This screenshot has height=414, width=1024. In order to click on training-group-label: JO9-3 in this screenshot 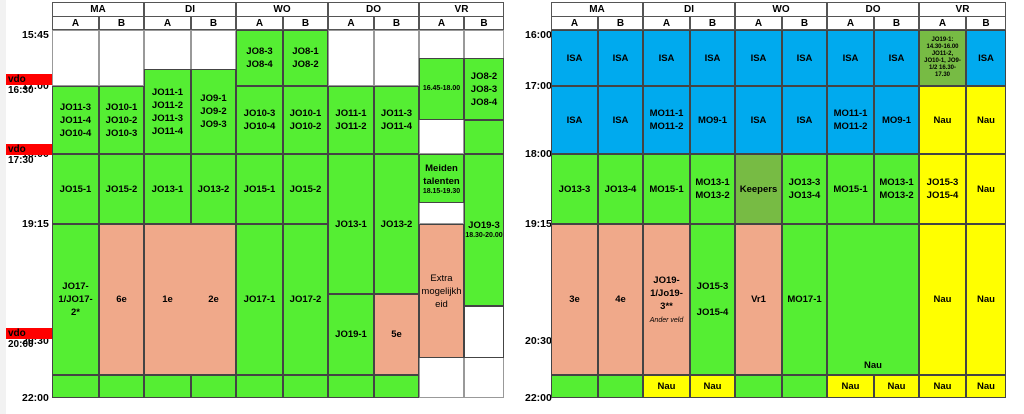, I will do `click(213, 125)`.